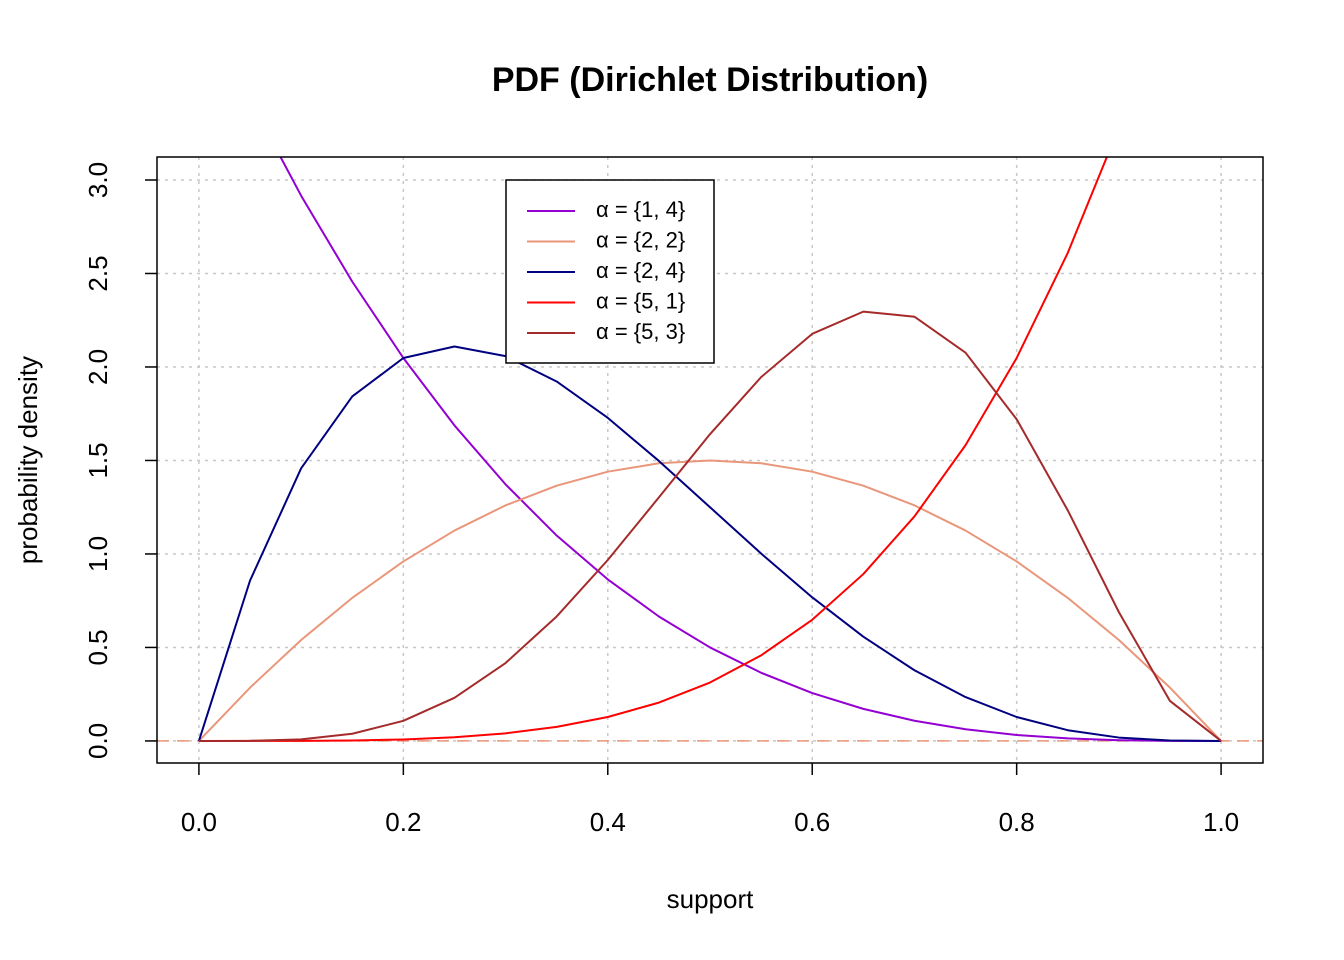 The height and width of the screenshot is (960, 1344). Describe the element at coordinates (199, 822) in the screenshot. I see `x-tick-label: 0.0` at that location.